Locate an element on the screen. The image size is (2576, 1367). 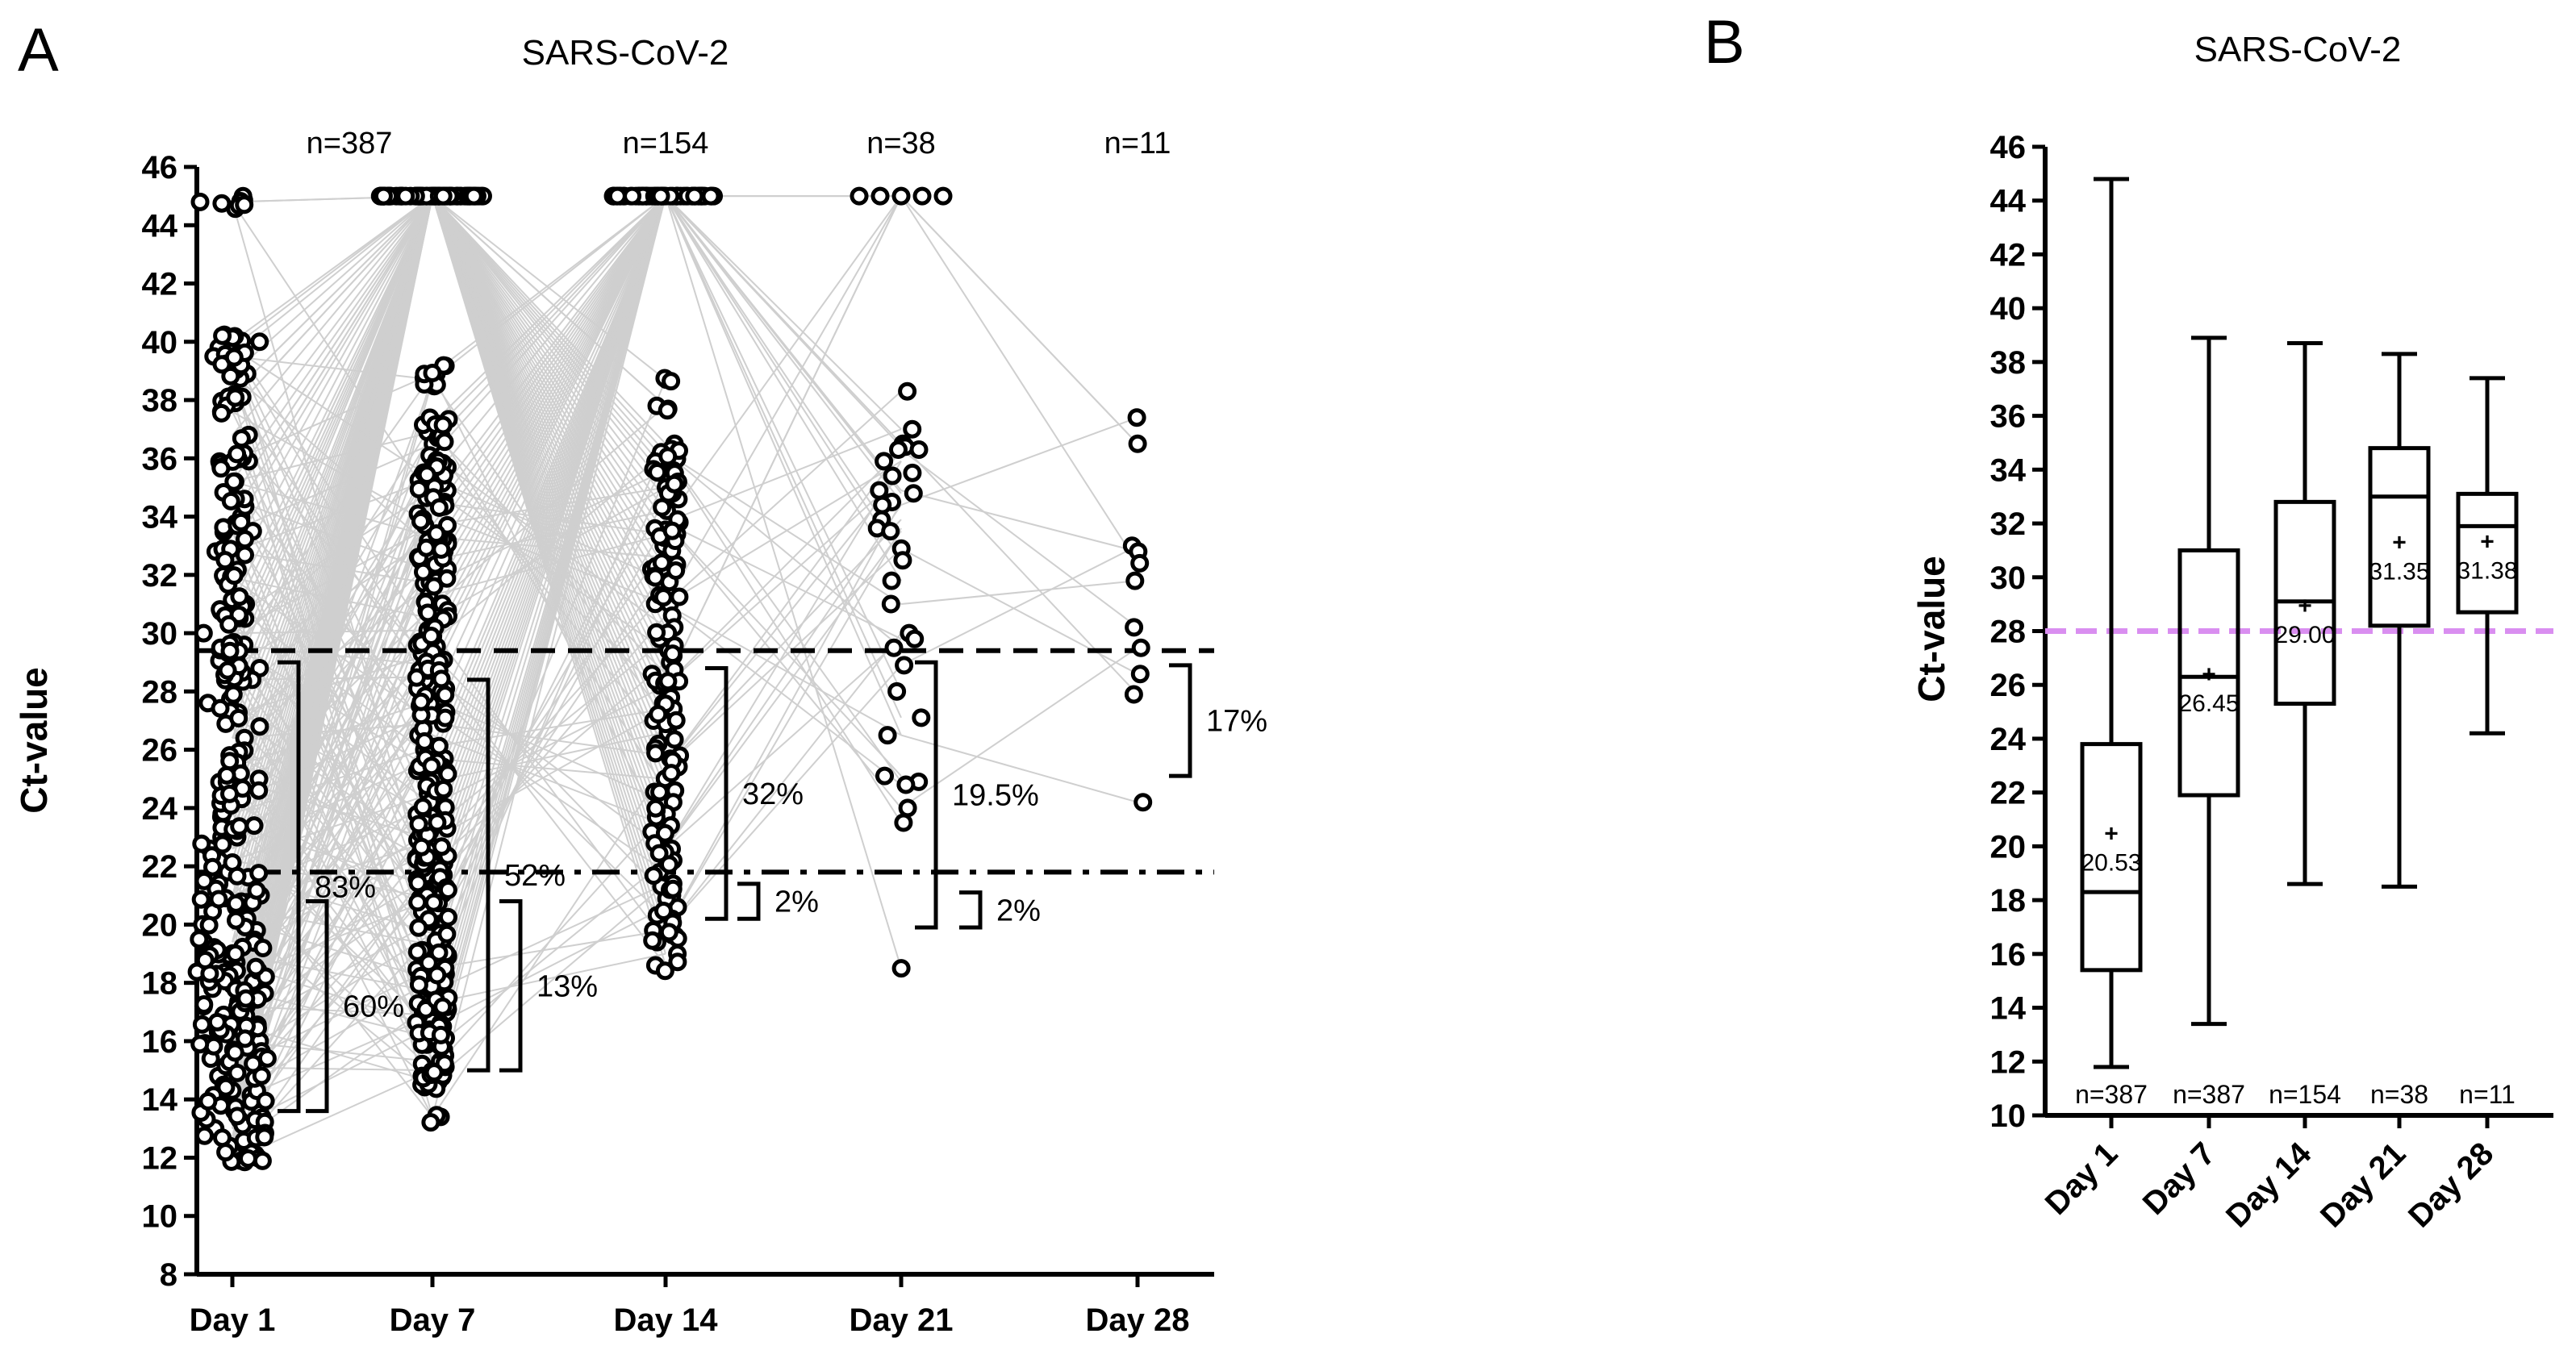
y-tick-label: 24 is located at coordinates (2008, 739).